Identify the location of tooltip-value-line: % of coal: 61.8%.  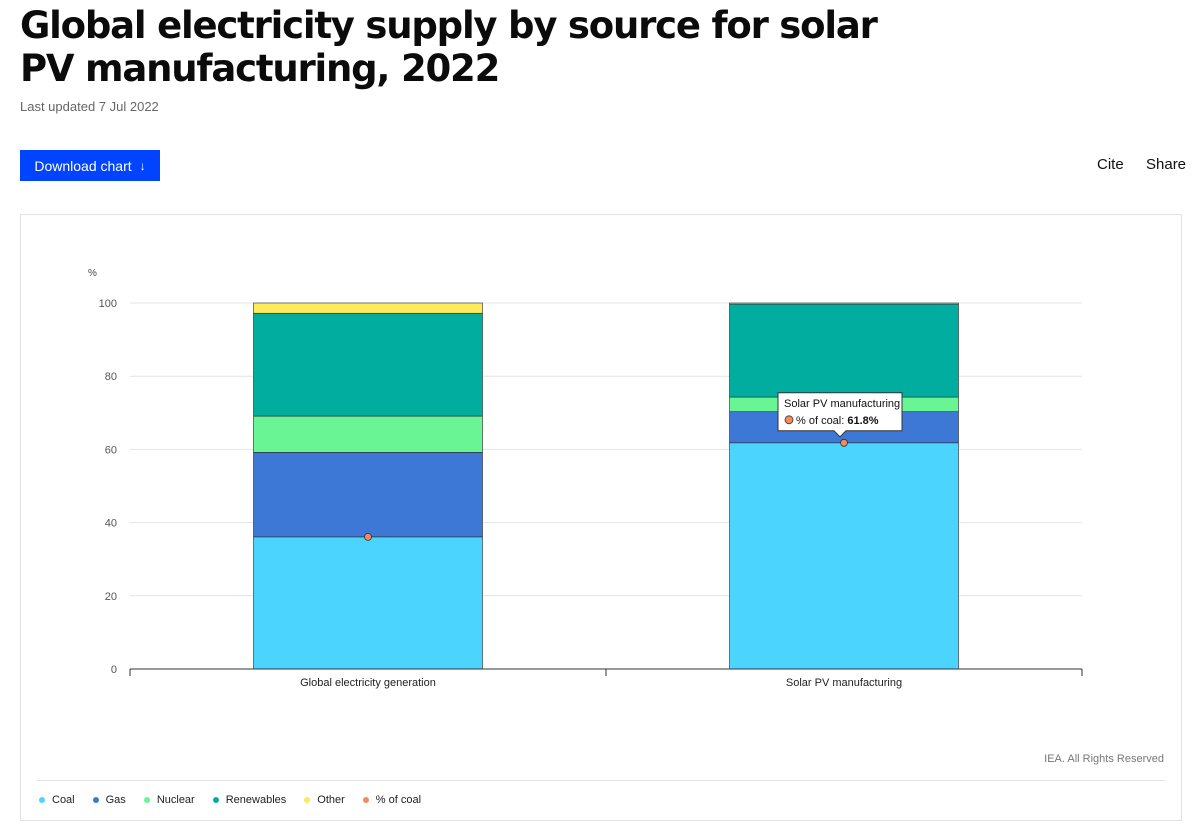
(837, 421).